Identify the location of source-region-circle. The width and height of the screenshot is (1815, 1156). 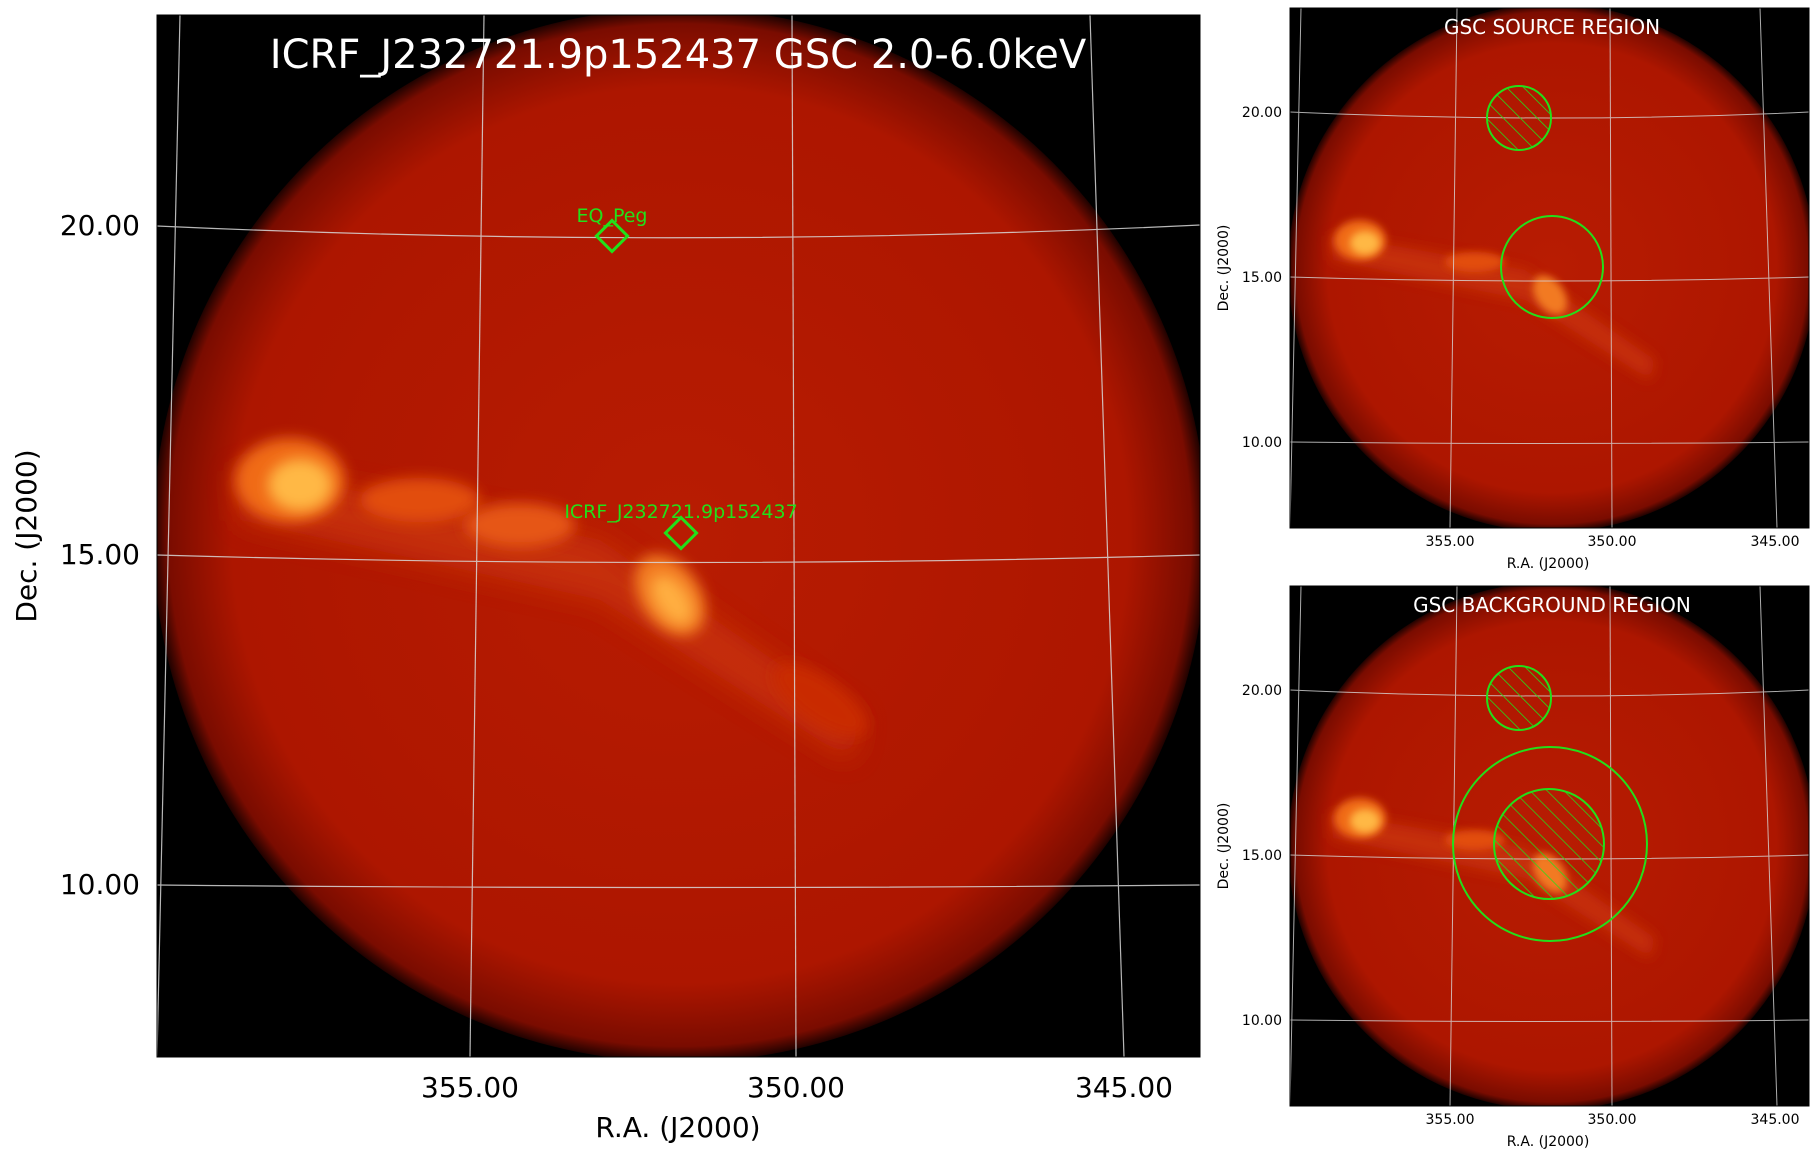
(1552, 267).